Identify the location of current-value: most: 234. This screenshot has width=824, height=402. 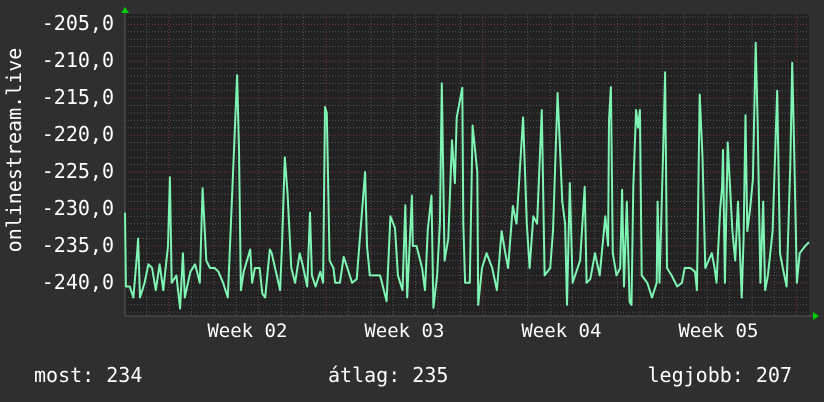
(88, 375).